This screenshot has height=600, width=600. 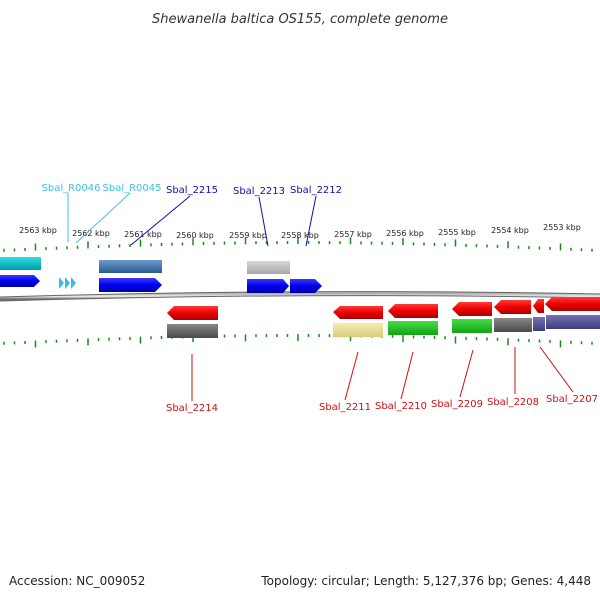 What do you see at coordinates (192, 408) in the screenshot?
I see `gene-label-sbal-2214: Sbal_2214` at bounding box center [192, 408].